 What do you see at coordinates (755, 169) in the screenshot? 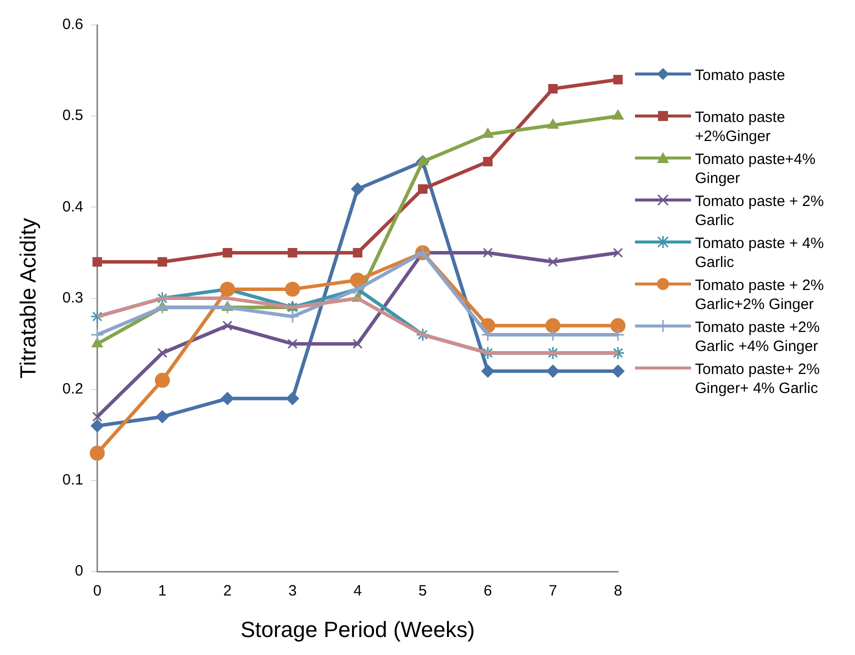
I see `legend-label: Tomato paste+4% Ginger` at bounding box center [755, 169].